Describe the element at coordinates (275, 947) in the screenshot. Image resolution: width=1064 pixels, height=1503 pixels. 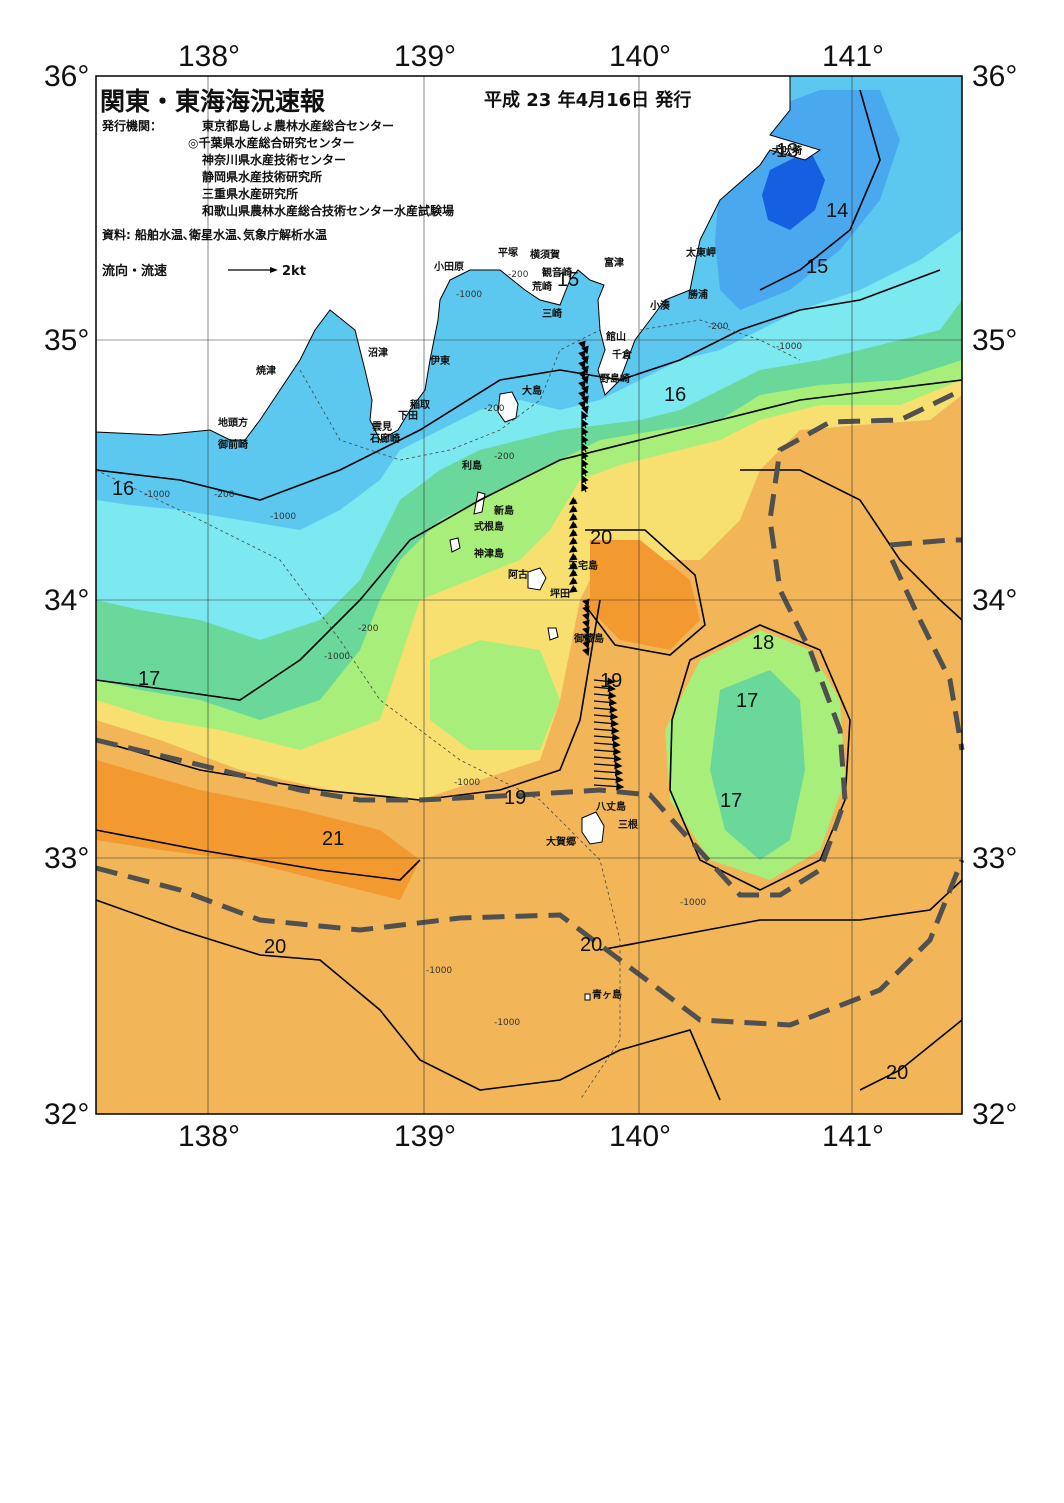
I see `isotherm-label-20-west: 20` at that location.